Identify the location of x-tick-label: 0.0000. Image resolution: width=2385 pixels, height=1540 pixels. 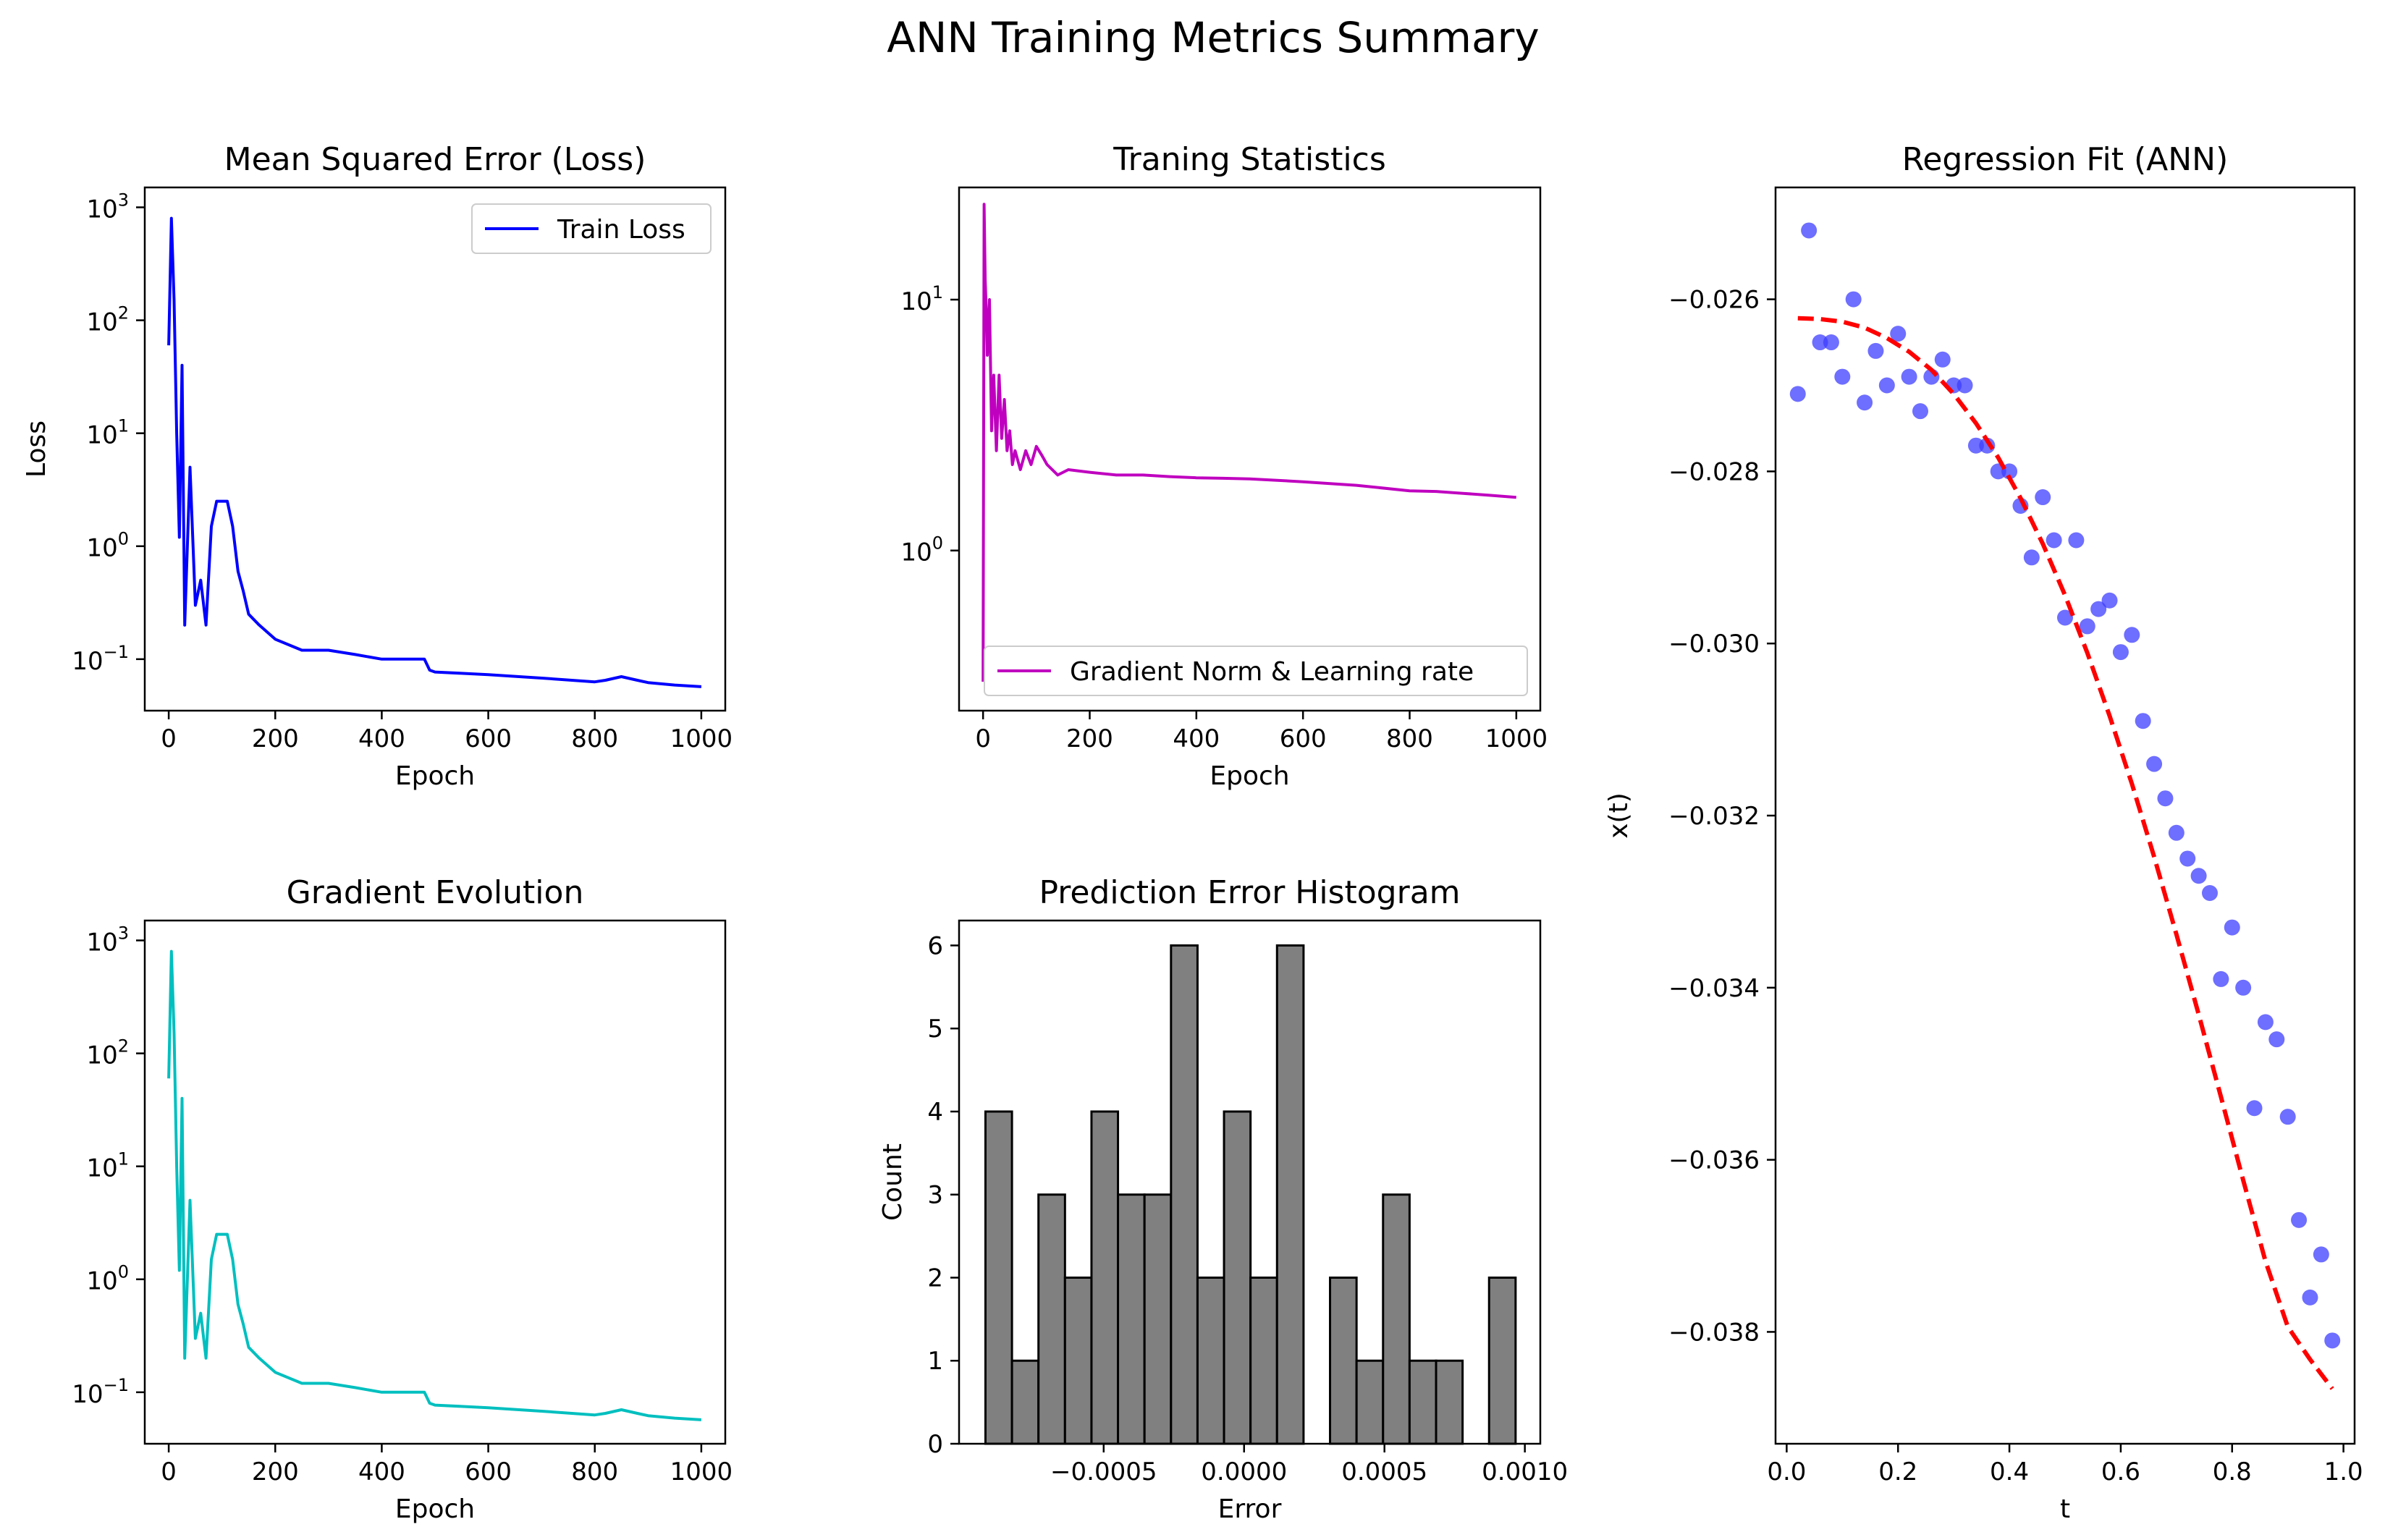
(1244, 1472).